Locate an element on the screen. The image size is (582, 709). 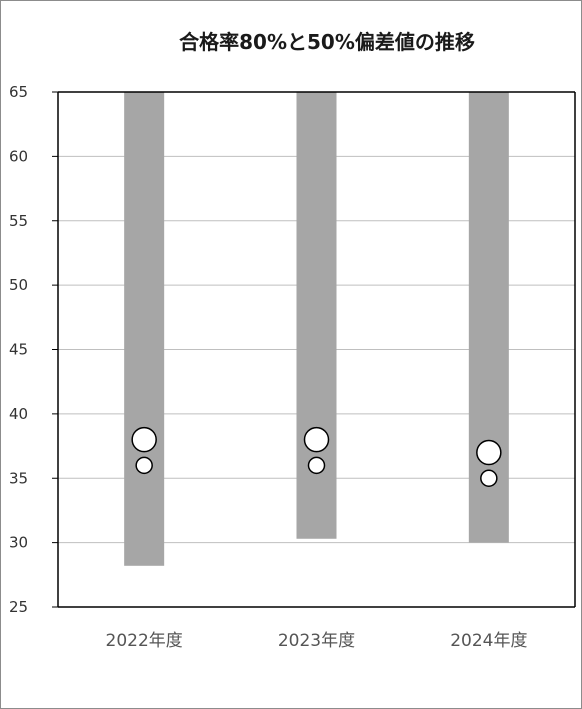
x-tick-label: 2023年度 is located at coordinates (316, 641).